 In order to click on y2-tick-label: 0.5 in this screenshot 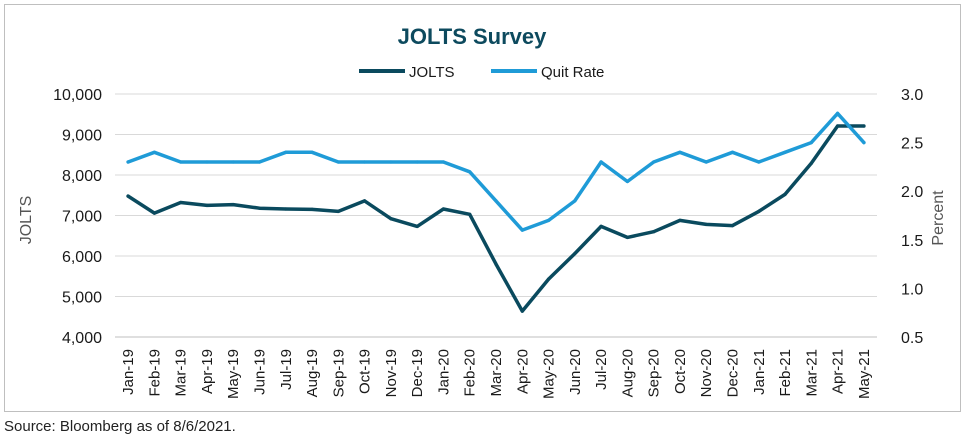, I will do `click(912, 338)`.